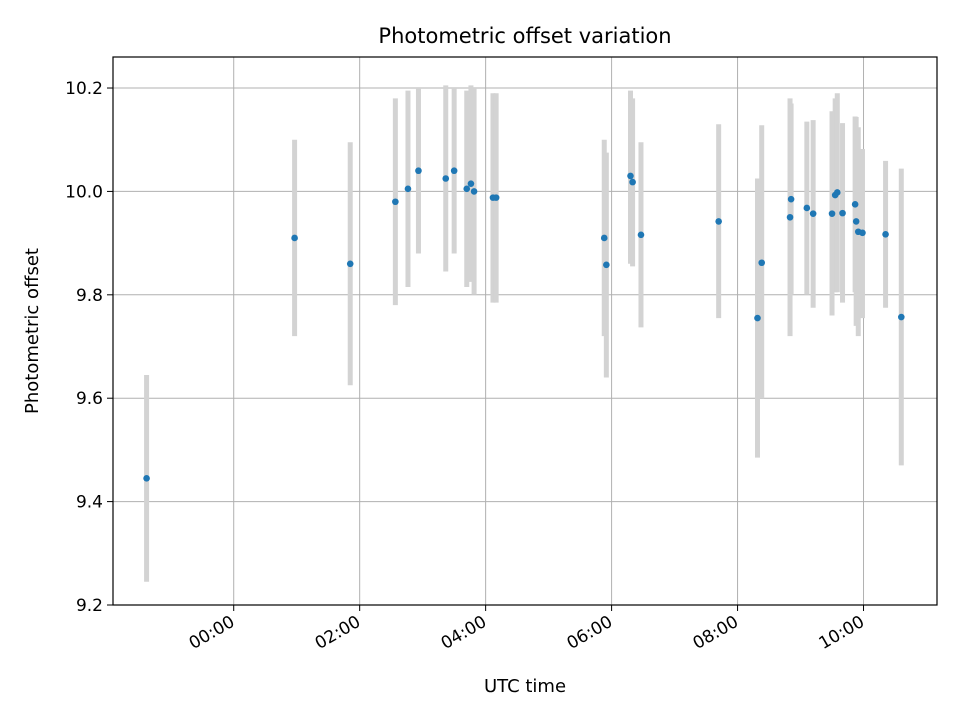 This screenshot has width=960, height=720. Describe the element at coordinates (525, 686) in the screenshot. I see `x-axis-label: UTC time` at that location.